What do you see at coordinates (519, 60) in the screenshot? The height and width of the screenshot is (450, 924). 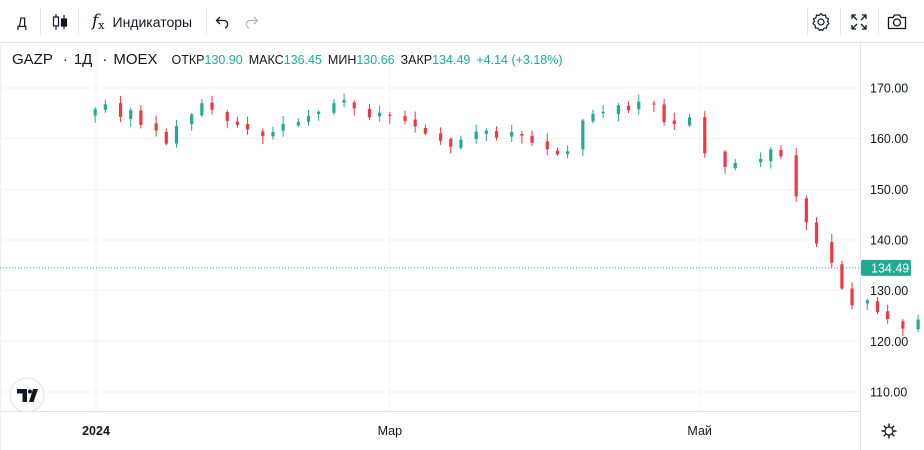 I see `change-value: +4.14 (+3.18%)` at bounding box center [519, 60].